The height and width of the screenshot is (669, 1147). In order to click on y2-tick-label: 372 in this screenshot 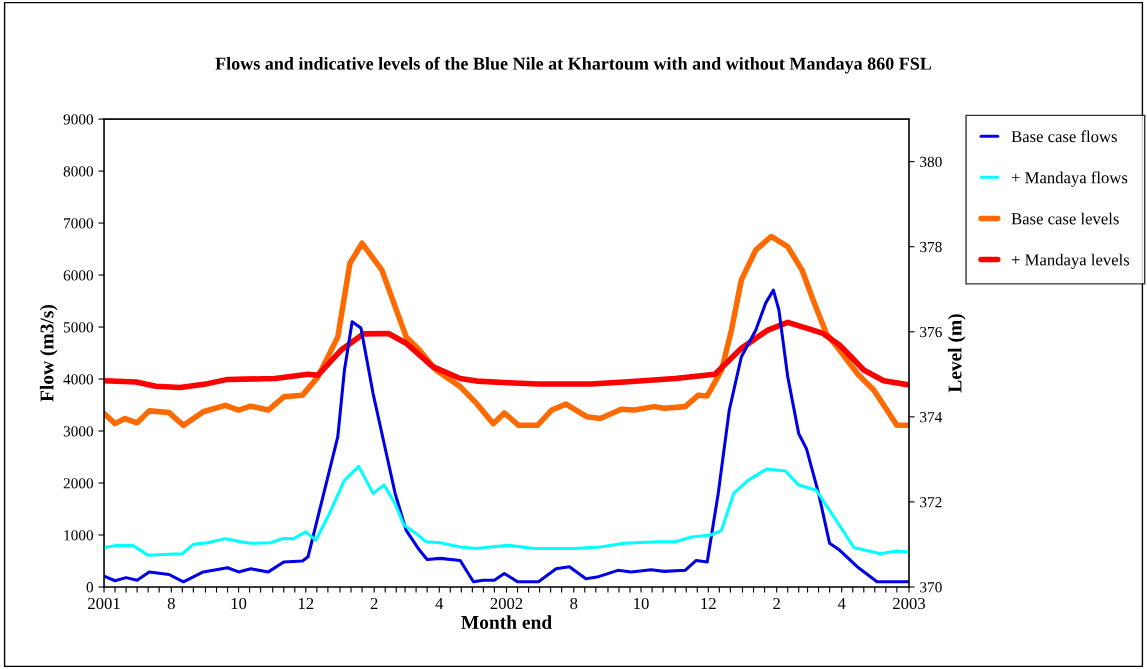, I will do `click(931, 502)`.